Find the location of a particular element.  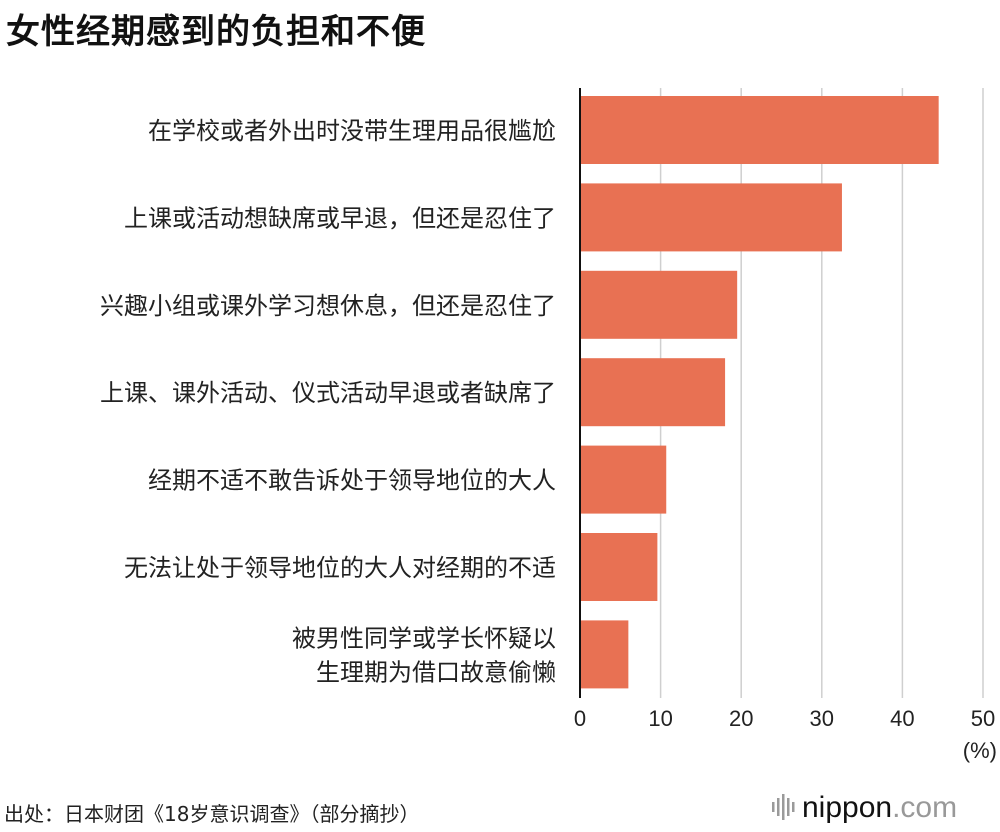

svg-text: nippon.com is located at coordinates (879, 807).